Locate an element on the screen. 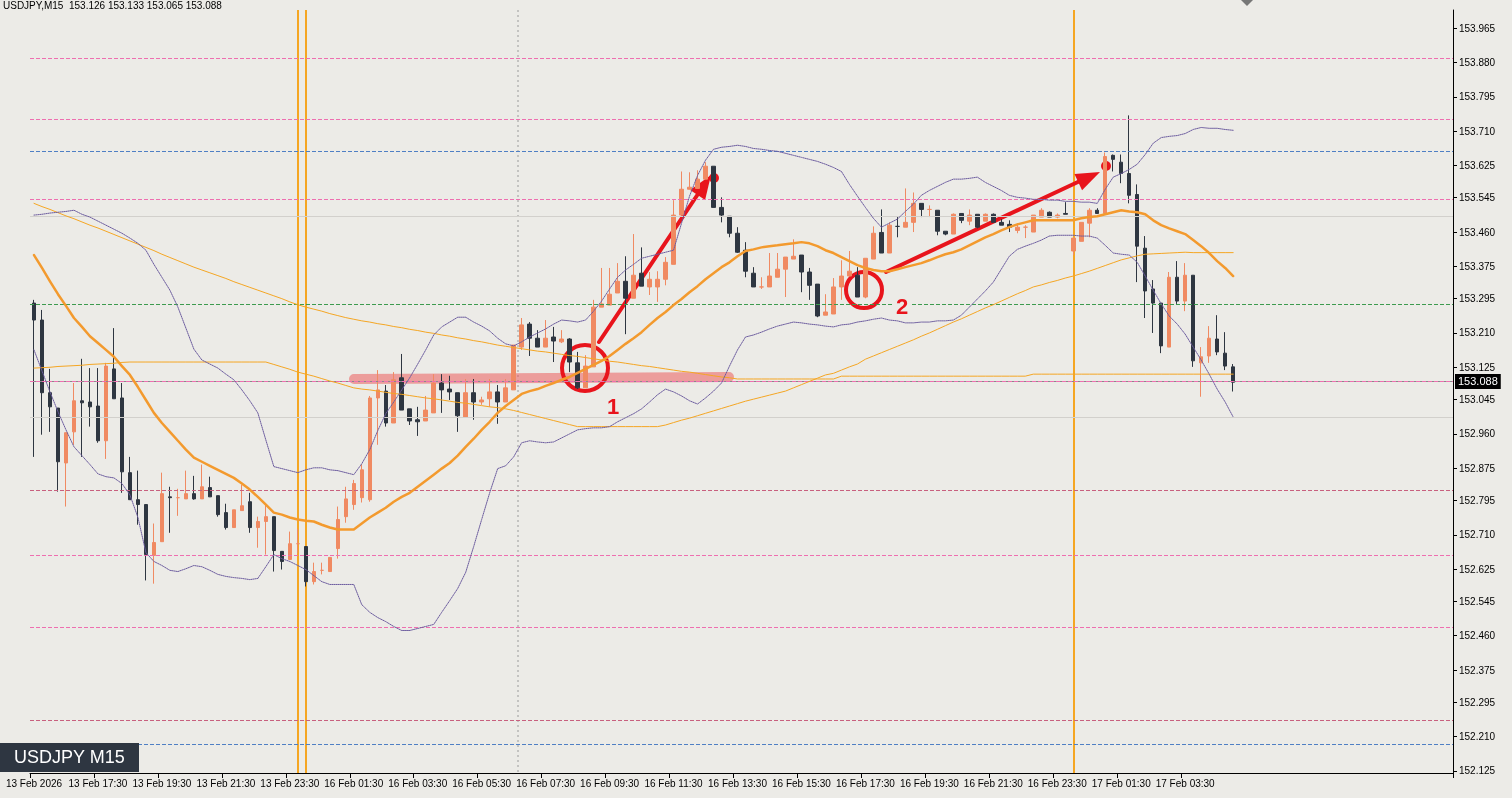 The width and height of the screenshot is (1512, 798). x-tick-label: 17 Feb 01:30 is located at coordinates (1121, 783).